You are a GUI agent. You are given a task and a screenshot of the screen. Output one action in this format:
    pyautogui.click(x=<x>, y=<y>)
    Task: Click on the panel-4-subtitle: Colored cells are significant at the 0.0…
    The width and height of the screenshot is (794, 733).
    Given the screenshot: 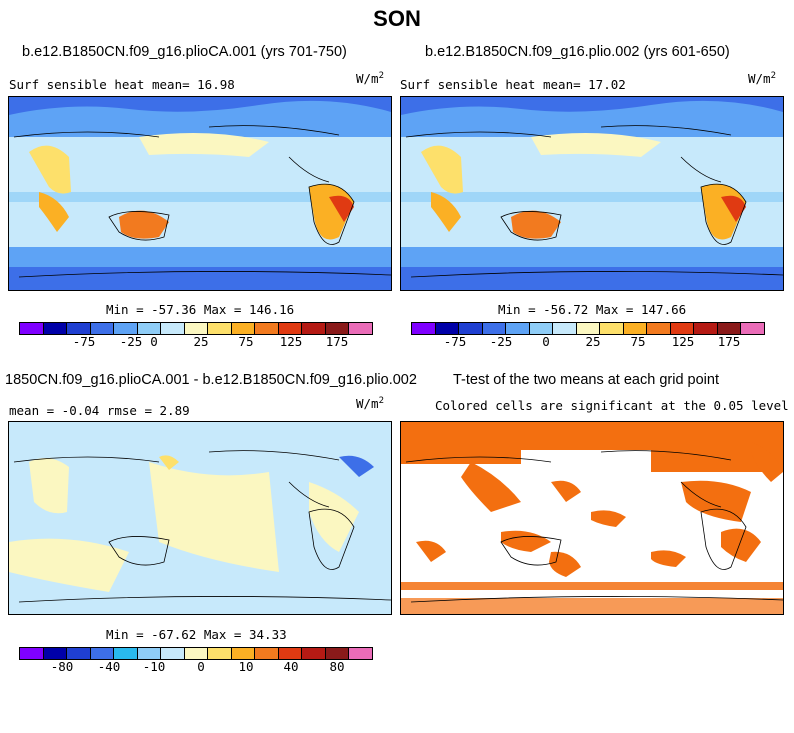 What is the action you would take?
    pyautogui.click(x=612, y=405)
    